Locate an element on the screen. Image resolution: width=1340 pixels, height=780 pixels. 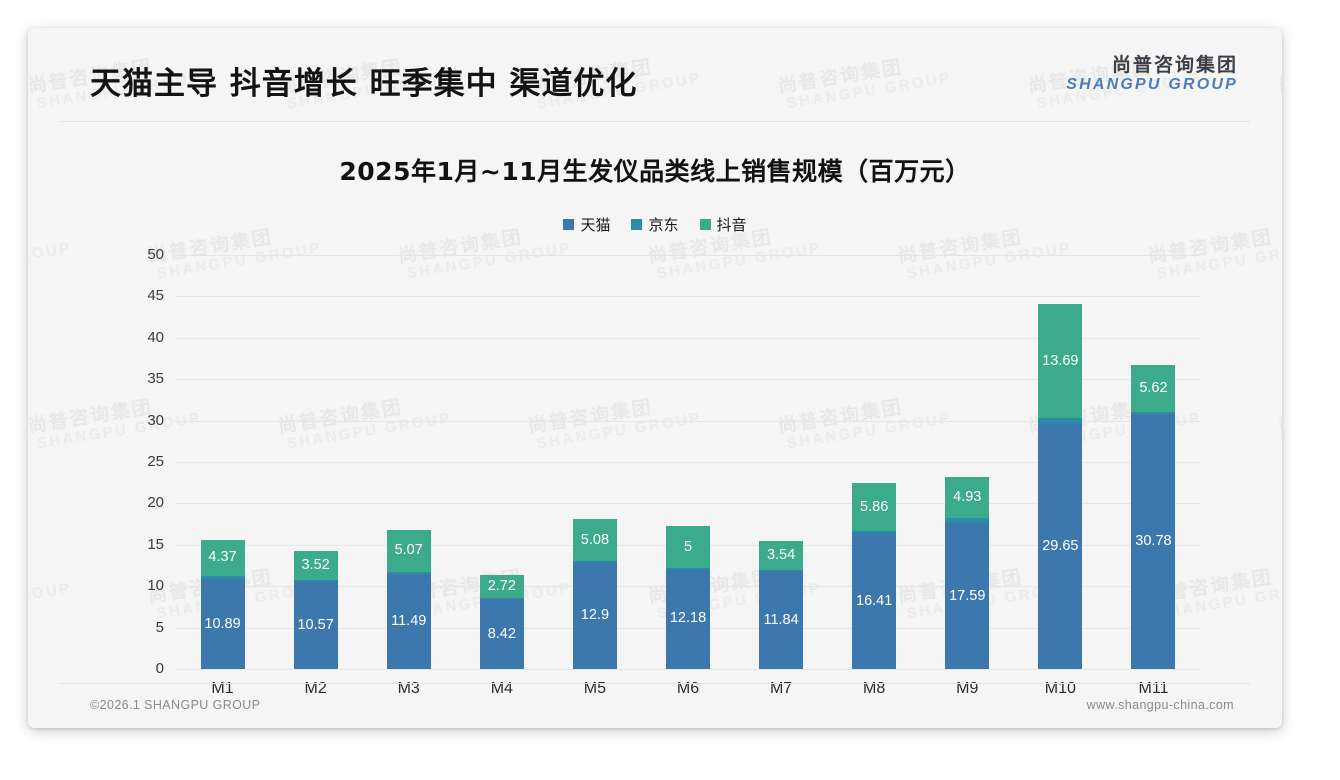
y-axis-tick-label: 30 is located at coordinates (155, 420).